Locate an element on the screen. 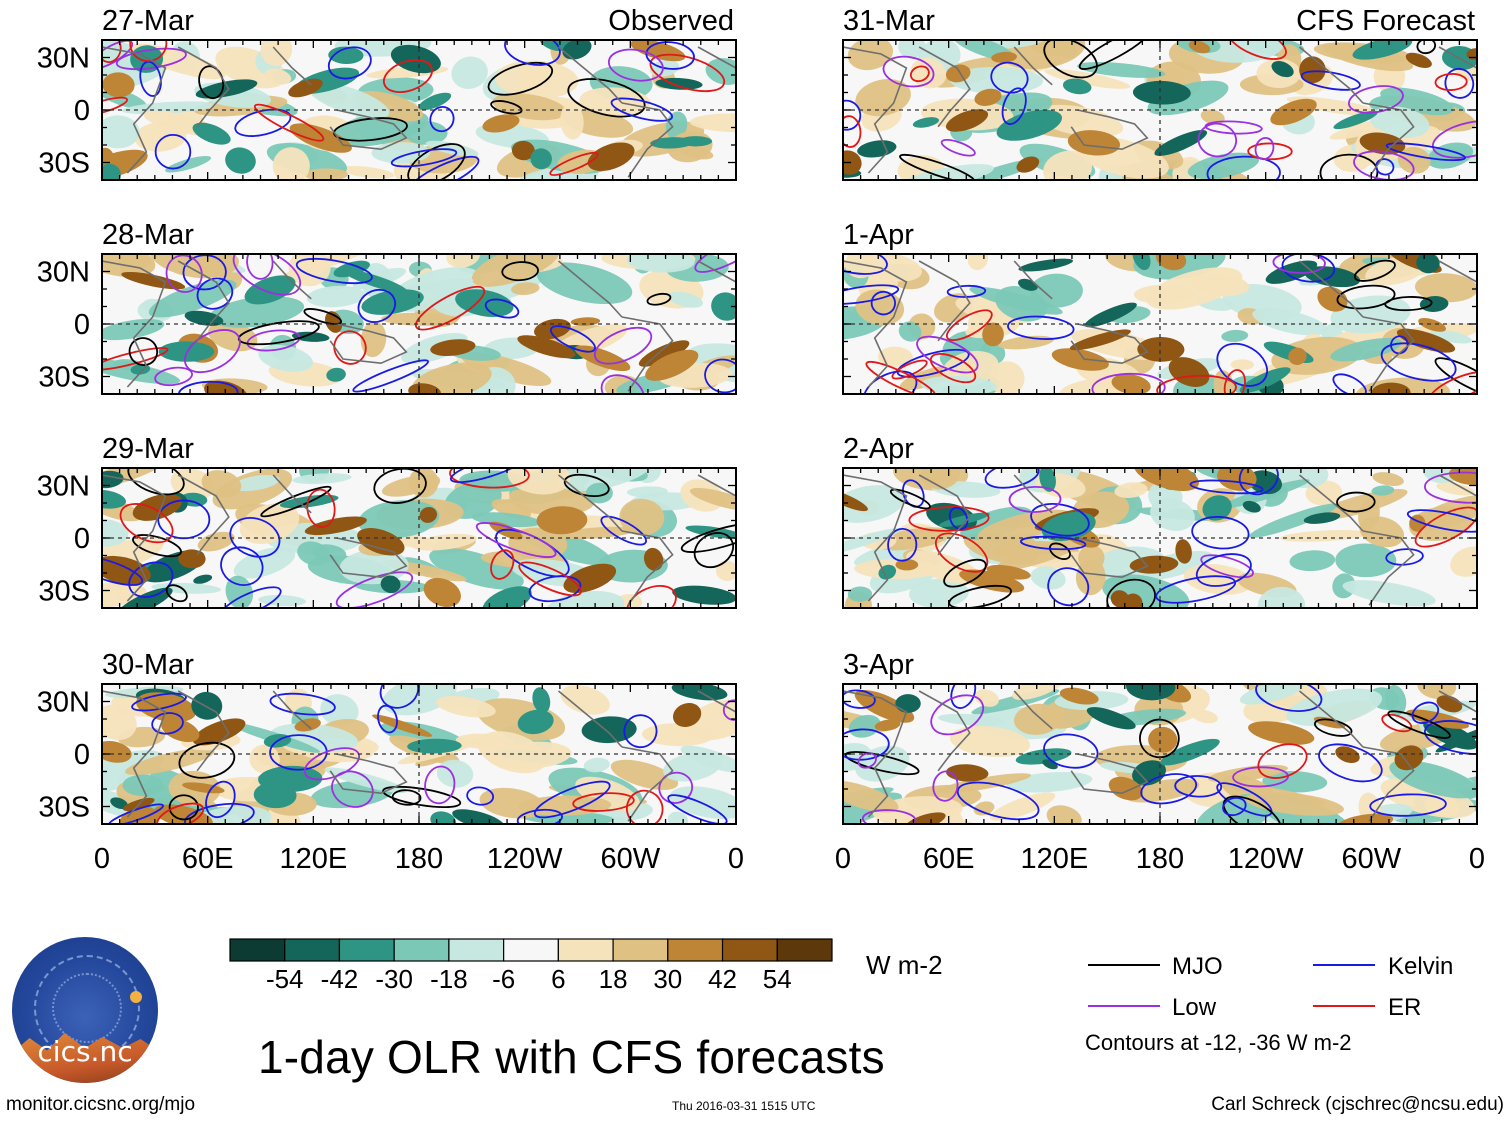 The height and width of the screenshot is (1121, 1510). colorbar-label: 6 is located at coordinates (558, 979).